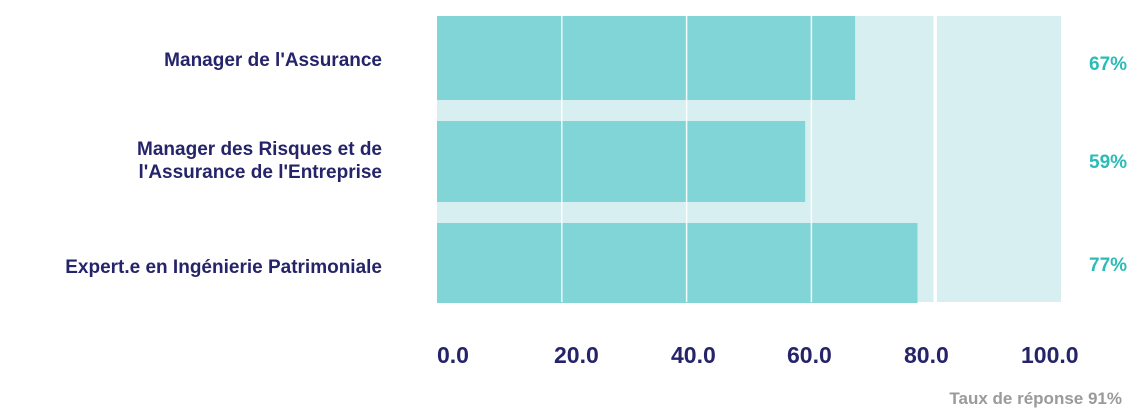 The image size is (1138, 417). I want to click on category-label-0: Manager de l'Assurance, so click(273, 60).